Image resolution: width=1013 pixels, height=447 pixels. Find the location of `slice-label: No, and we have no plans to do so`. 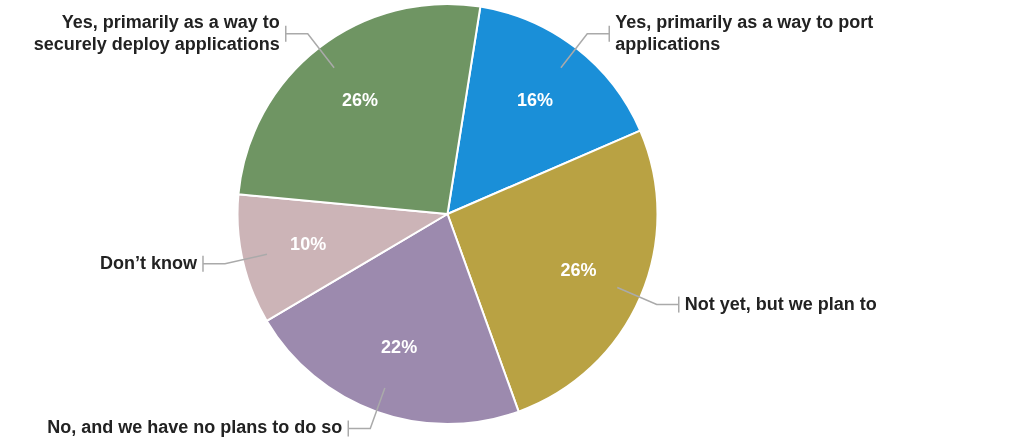

slice-label: No, and we have no plans to do so is located at coordinates (195, 427).